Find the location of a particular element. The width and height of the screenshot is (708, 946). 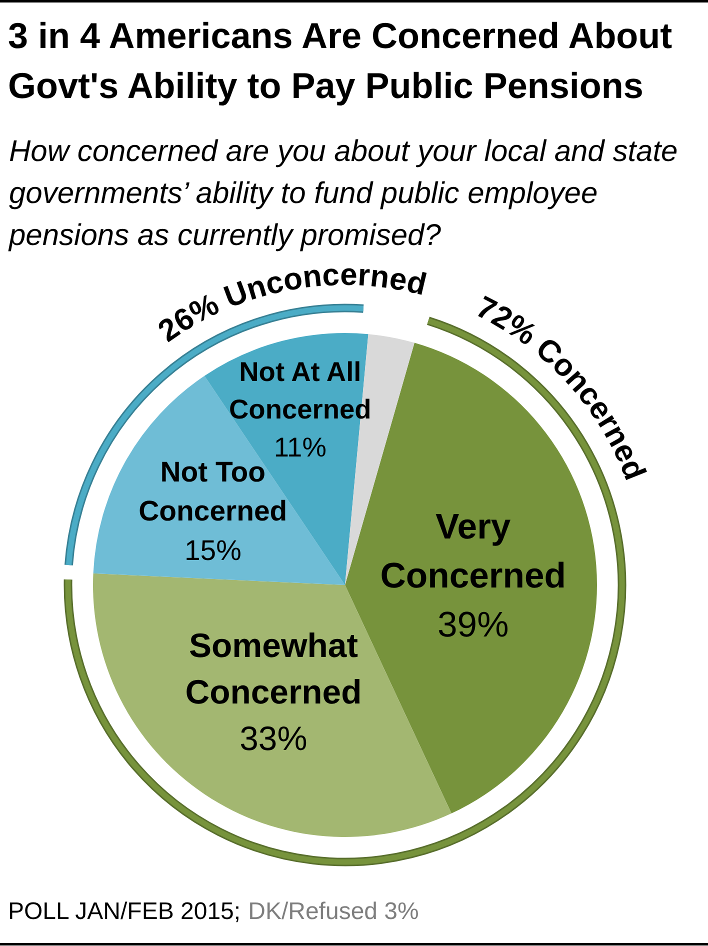

data-label: 33% is located at coordinates (274, 739).